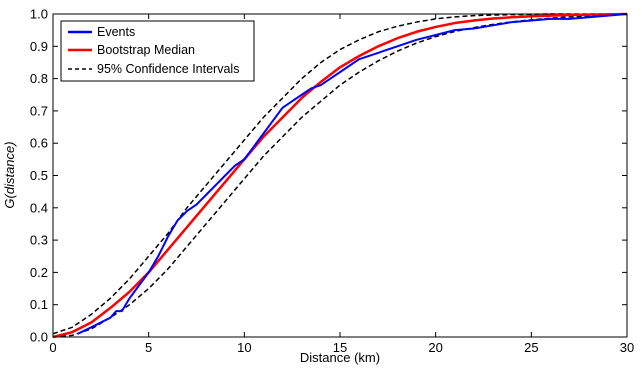  I want to click on y-tick-label: 0.4, so click(39, 207).